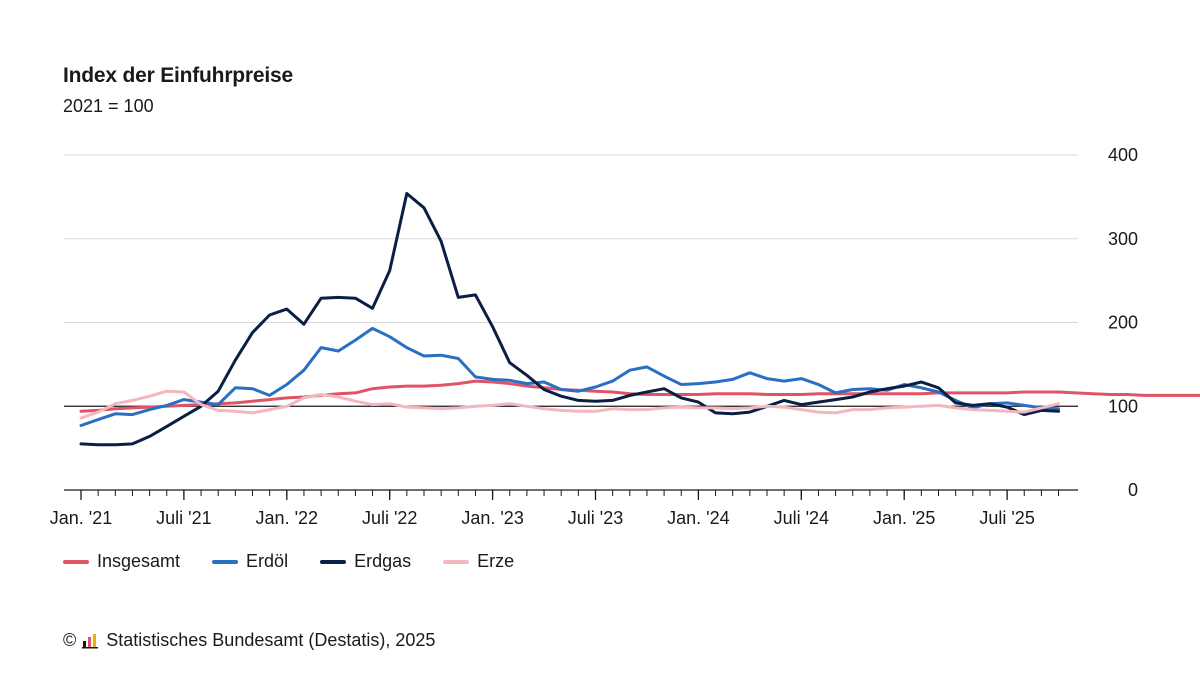  I want to click on chart-subtitle: 2021 = 100, so click(108, 106).